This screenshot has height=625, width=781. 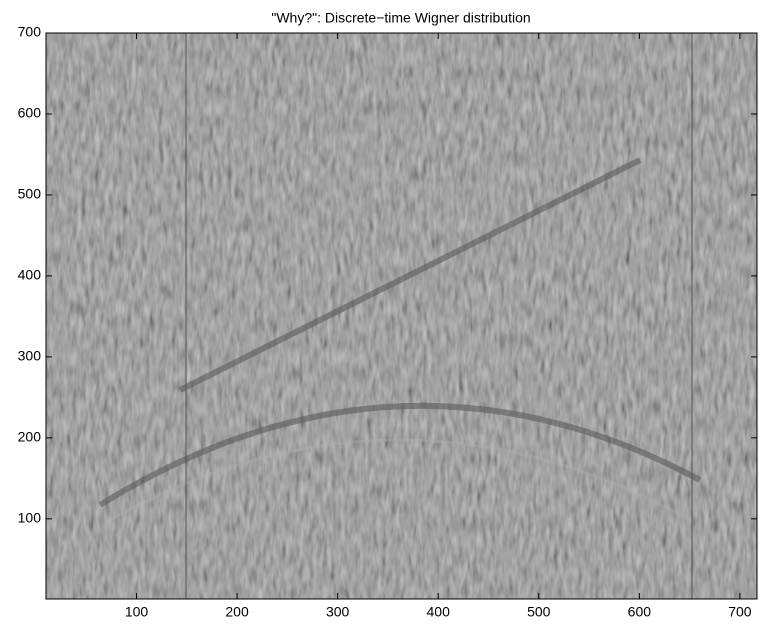 I want to click on y-tick-label: 400, so click(x=30, y=275).